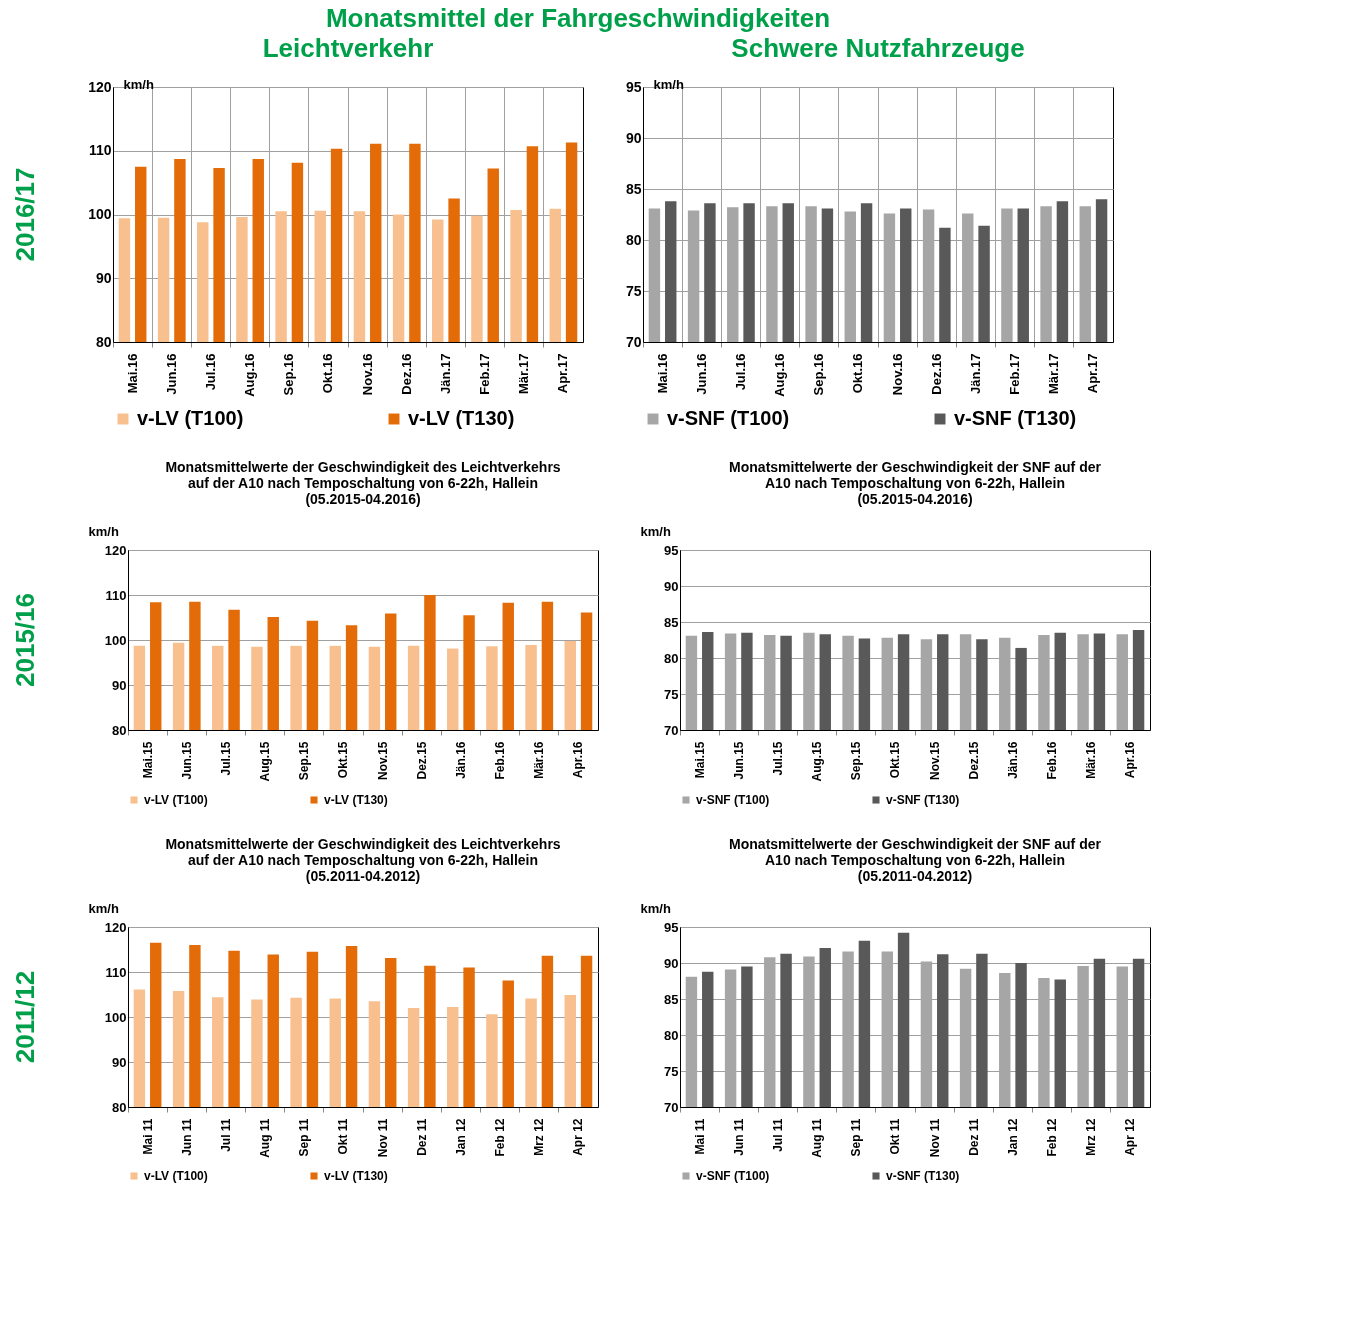 This screenshot has width=1347, height=1342. What do you see at coordinates (1093, 373) in the screenshot?
I see `x-tick-label: Apr.17` at bounding box center [1093, 373].